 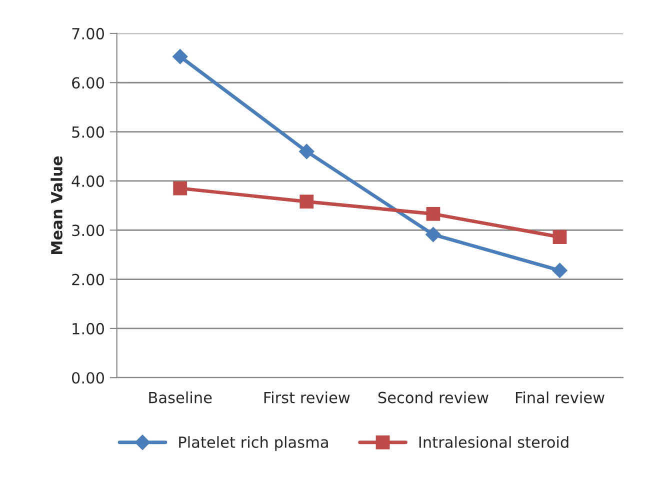 I want to click on y-tick-label: 0.00, so click(x=88, y=378).